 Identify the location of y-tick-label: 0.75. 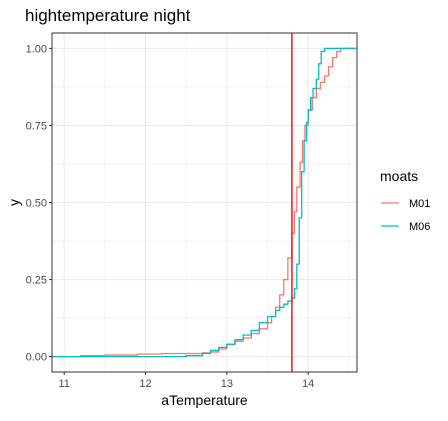
(36, 126).